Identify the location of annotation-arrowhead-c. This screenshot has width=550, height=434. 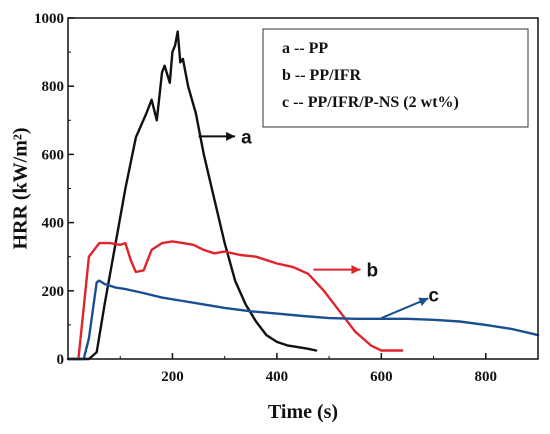
(423, 301).